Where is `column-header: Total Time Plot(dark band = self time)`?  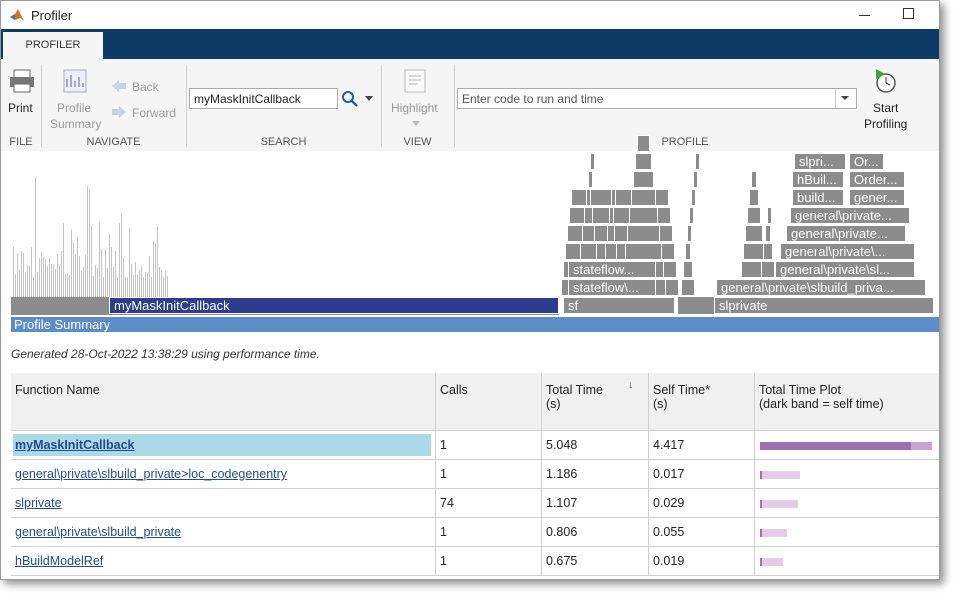
column-header: Total Time Plot(dark band = self time) is located at coordinates (847, 402).